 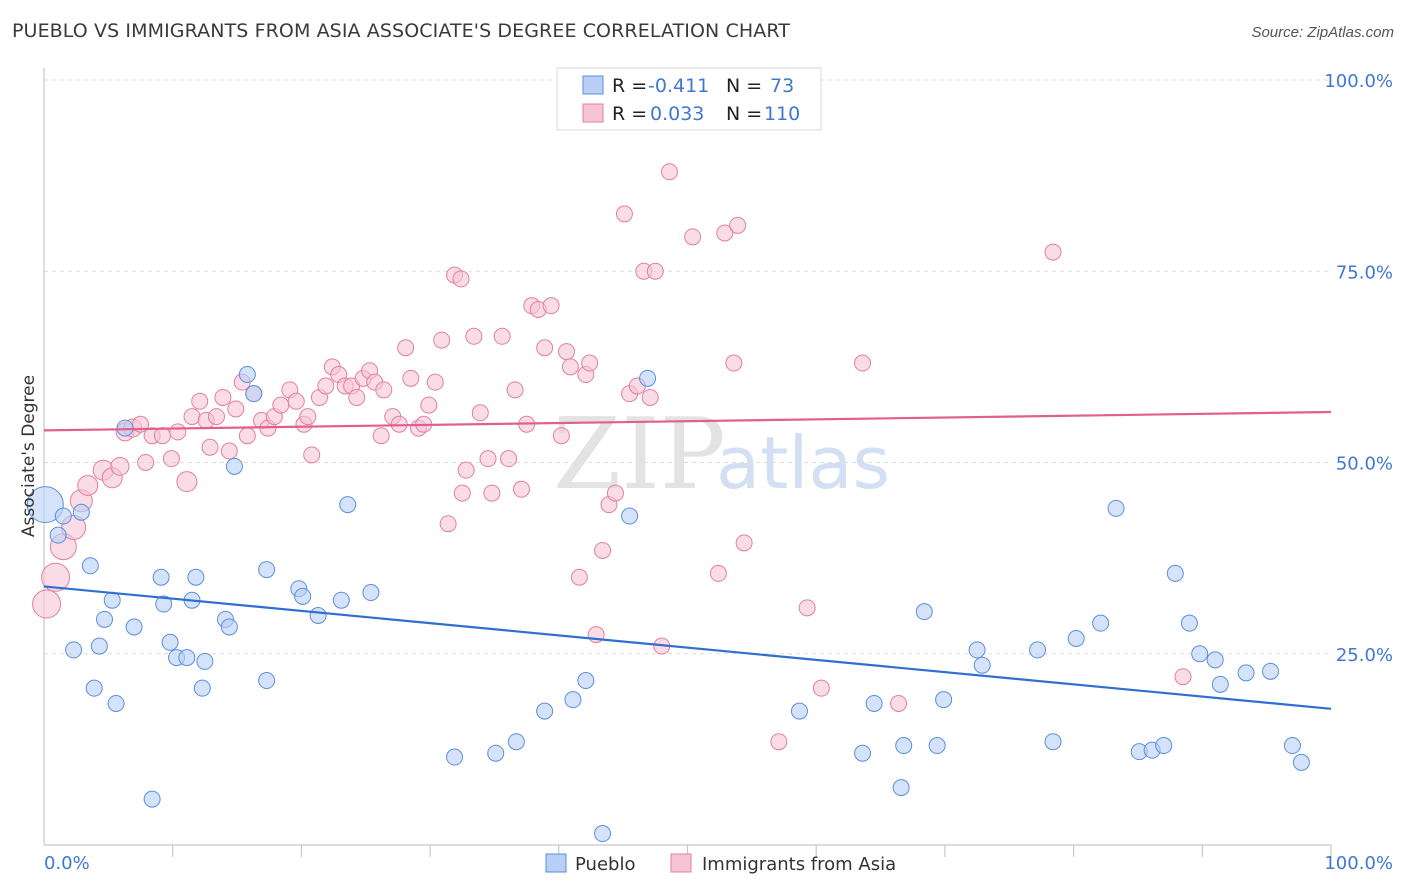 What do you see at coordinates (744, 114) in the screenshot?
I see `legend-n-label-pink: N =` at bounding box center [744, 114].